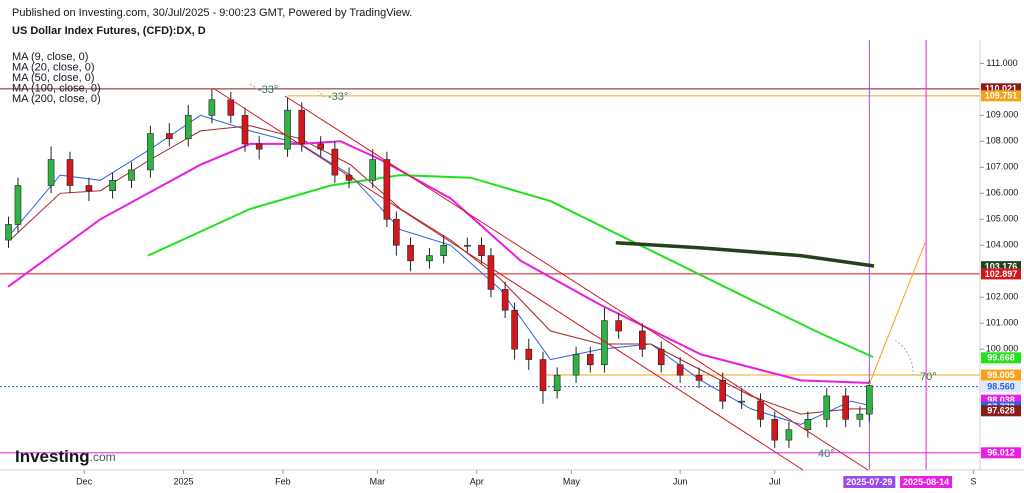 This screenshot has width=1024, height=493. Describe the element at coordinates (50, 57) in the screenshot. I see `legend-entry: MA (9, close, 0)` at that location.